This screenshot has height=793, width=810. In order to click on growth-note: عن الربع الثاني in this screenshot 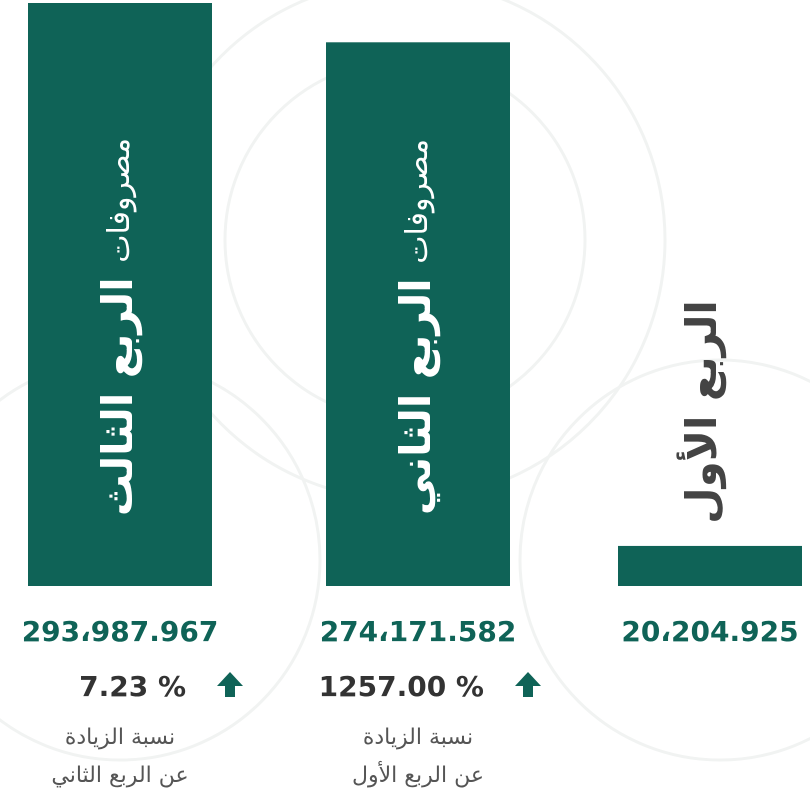, I will do `click(119, 775)`.